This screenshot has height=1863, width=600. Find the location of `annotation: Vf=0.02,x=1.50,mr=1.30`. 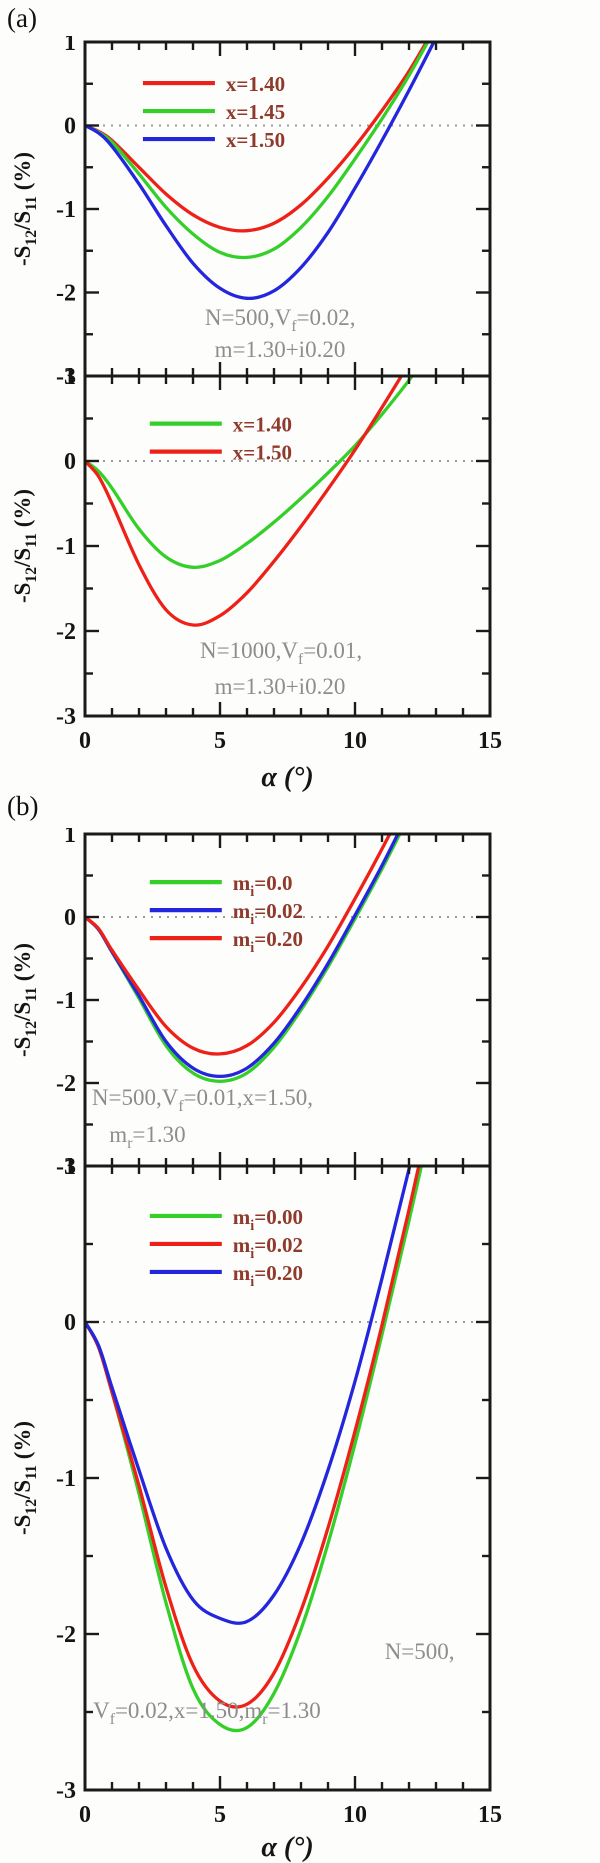

annotation: Vf=0.02,x=1.50,mr=1.30 is located at coordinates (207, 1713).